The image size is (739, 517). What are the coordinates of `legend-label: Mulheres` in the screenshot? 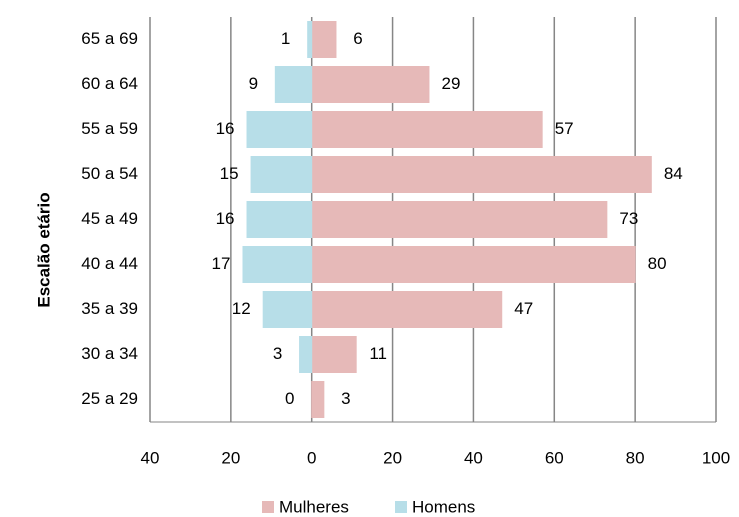 It's located at (314, 506).